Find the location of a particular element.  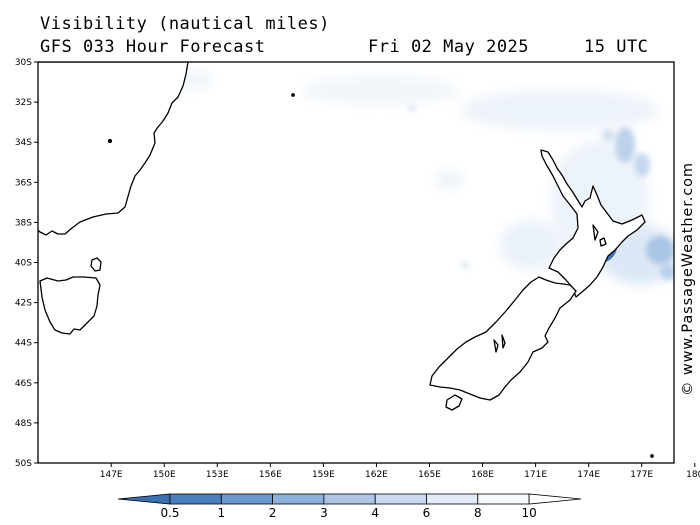

model-run-label: GFS 033 Hour Forecast is located at coordinates (153, 47).